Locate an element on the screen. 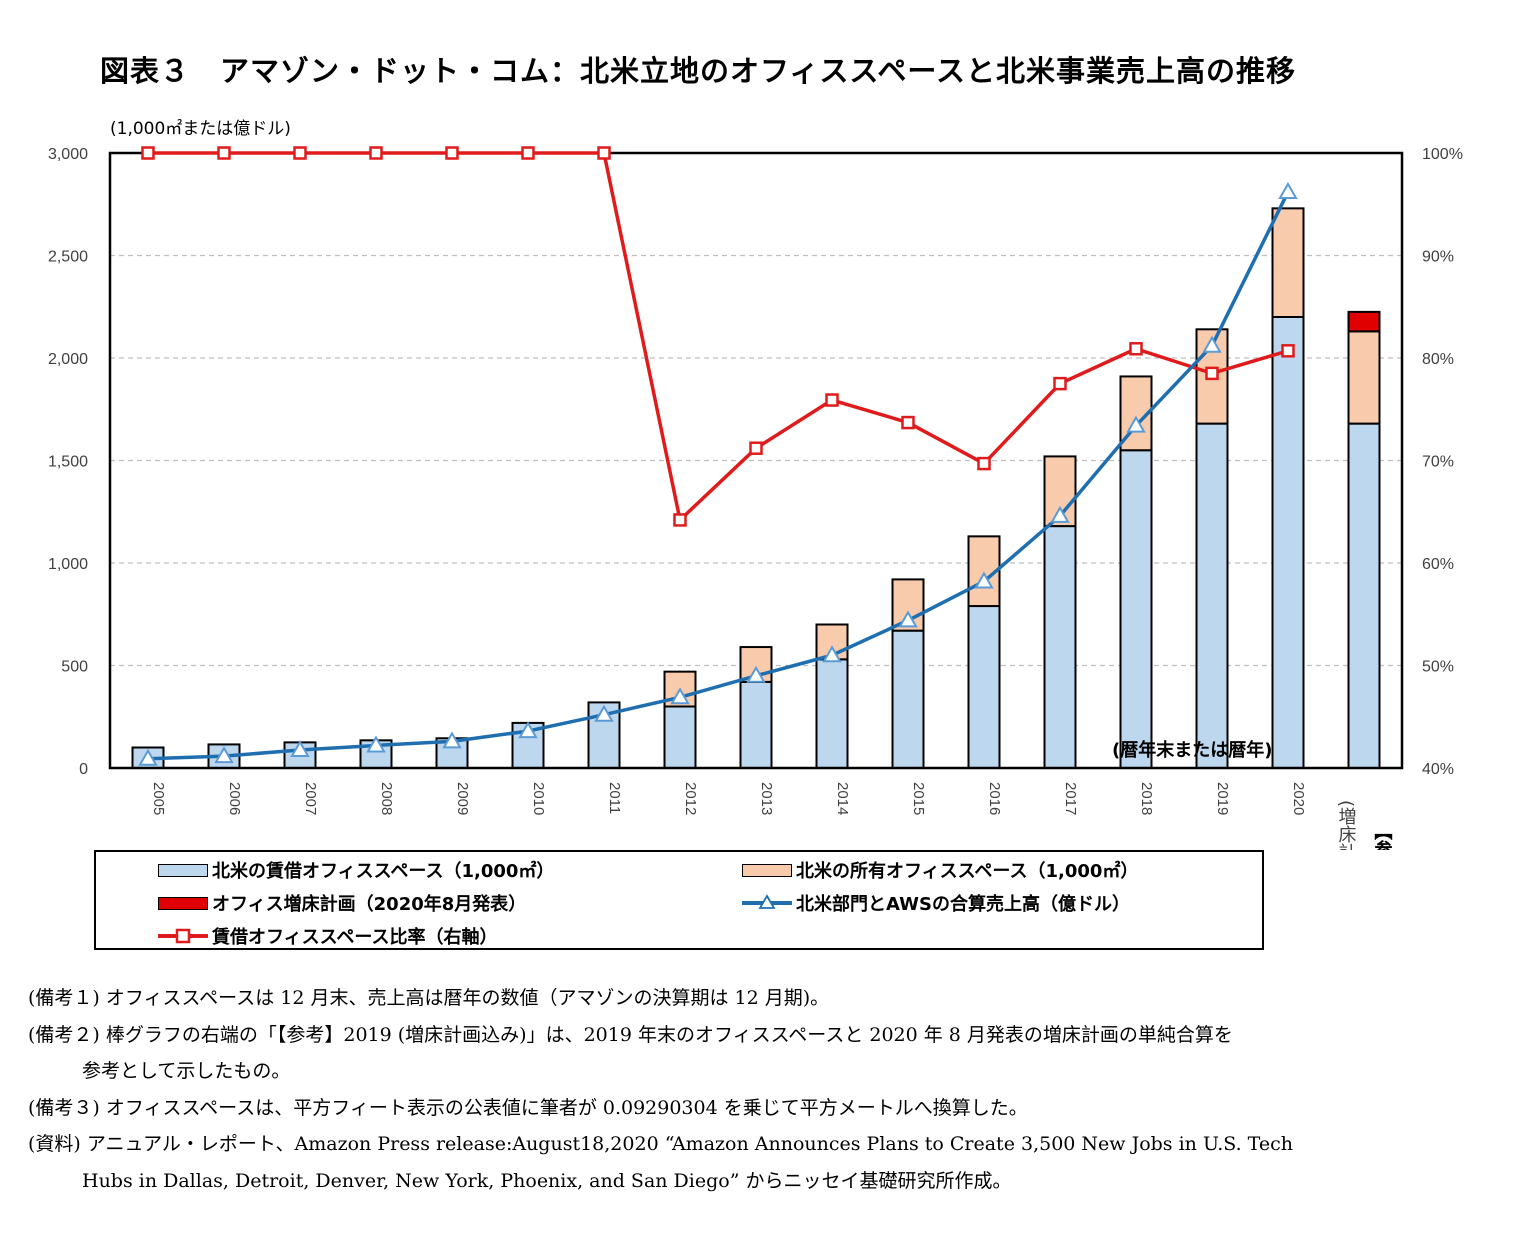  y-right-tick-label: 60% is located at coordinates (1438, 564).